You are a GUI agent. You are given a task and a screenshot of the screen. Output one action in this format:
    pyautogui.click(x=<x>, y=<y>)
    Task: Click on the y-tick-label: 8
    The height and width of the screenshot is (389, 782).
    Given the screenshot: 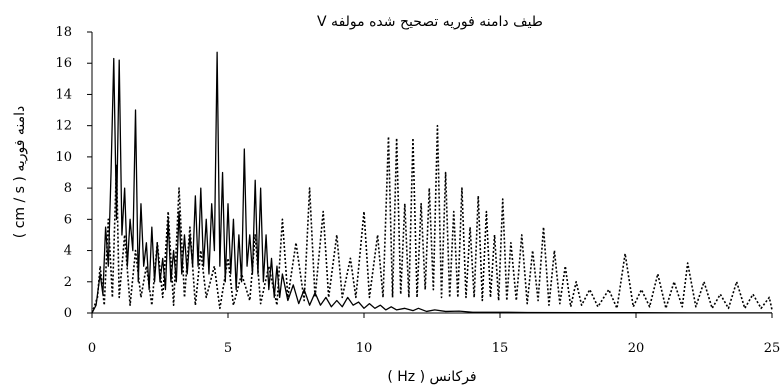 What is the action you would take?
    pyautogui.click(x=68, y=188)
    